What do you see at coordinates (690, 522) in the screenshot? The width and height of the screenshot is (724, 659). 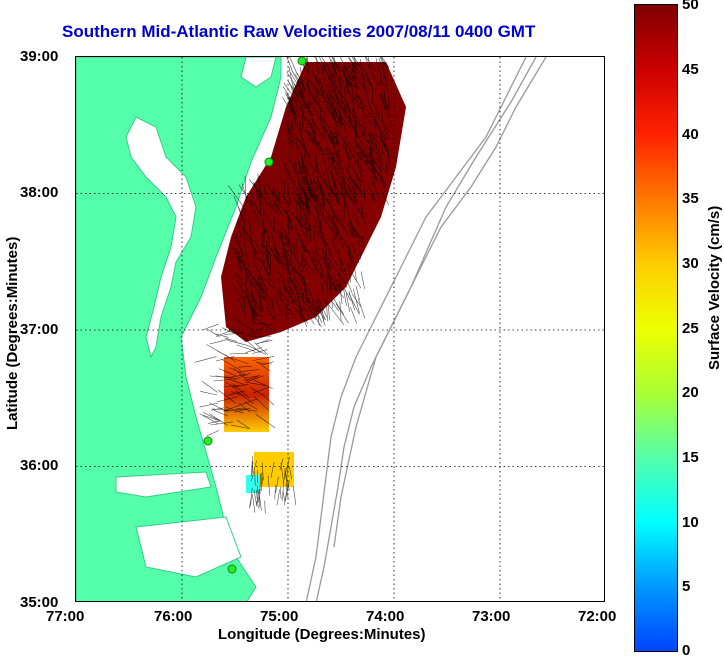 I see `colorbar-tick: 10` at bounding box center [690, 522].